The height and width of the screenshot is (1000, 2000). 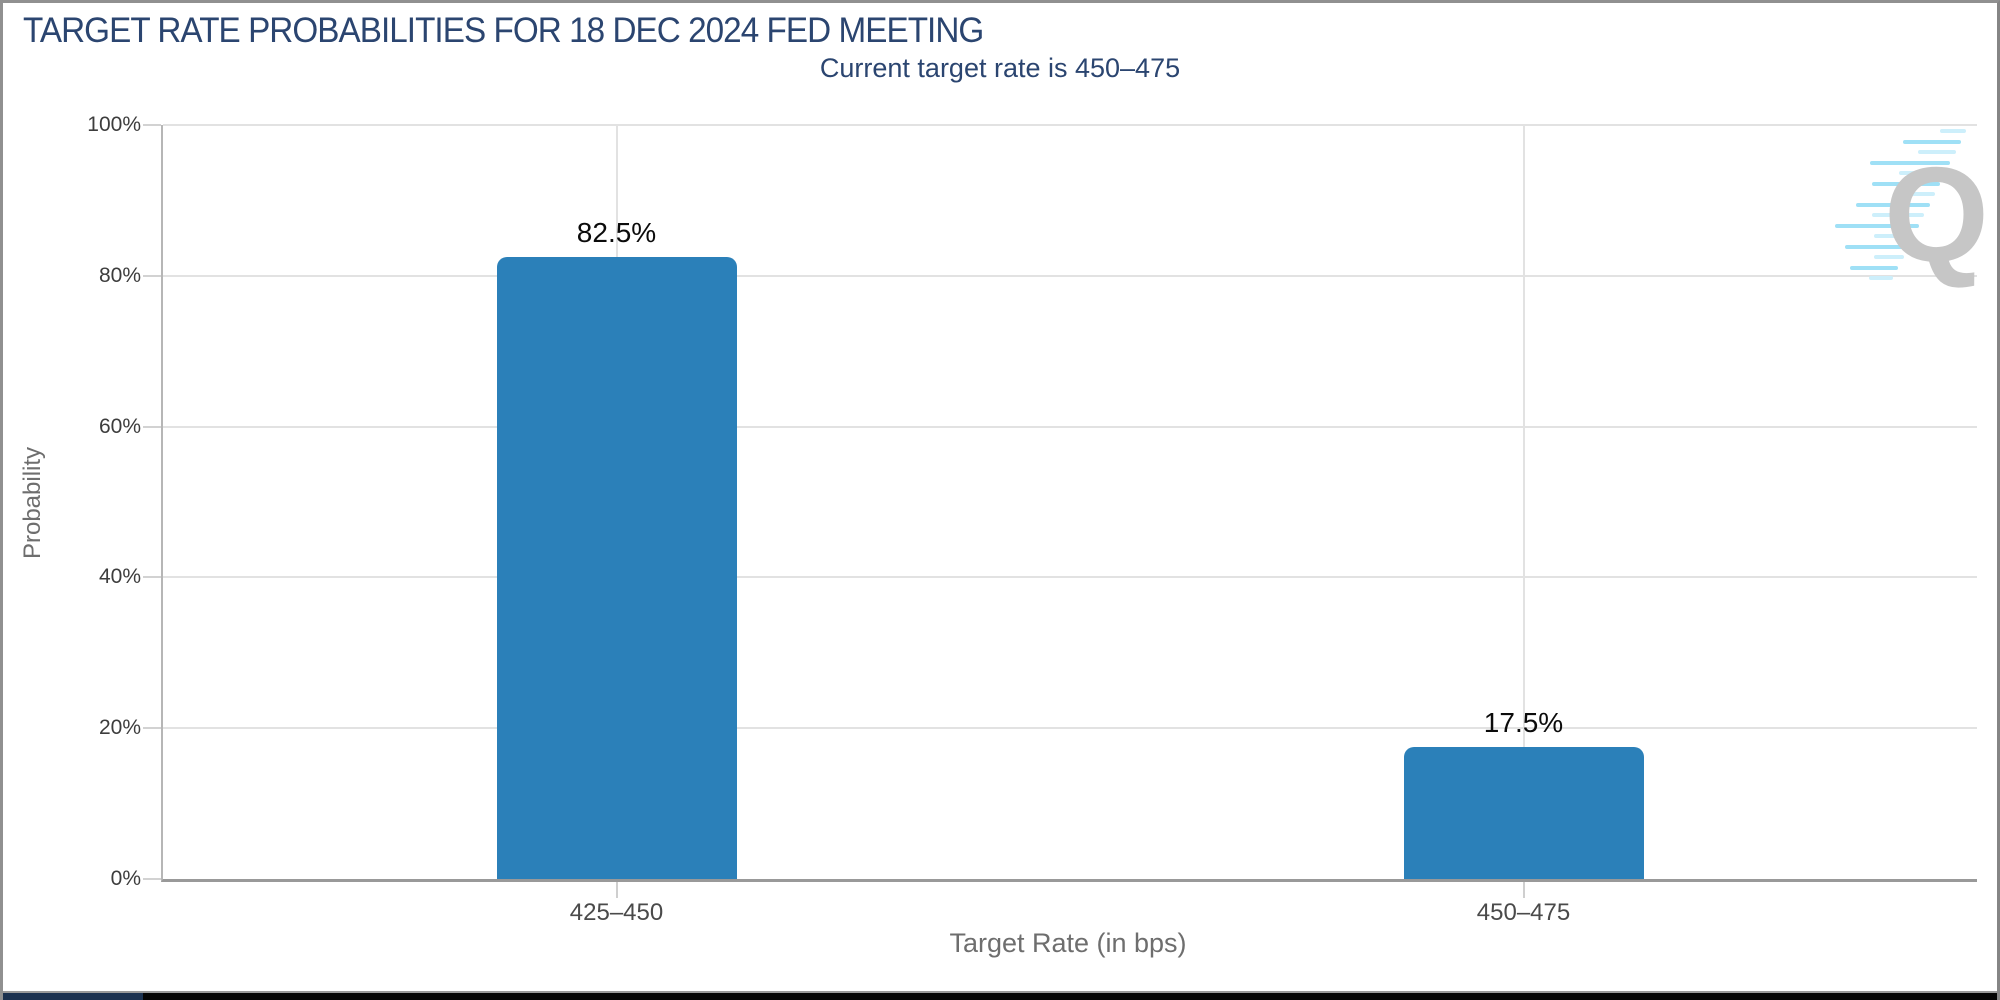 What do you see at coordinates (1523, 502) in the screenshot?
I see `x-gridline` at bounding box center [1523, 502].